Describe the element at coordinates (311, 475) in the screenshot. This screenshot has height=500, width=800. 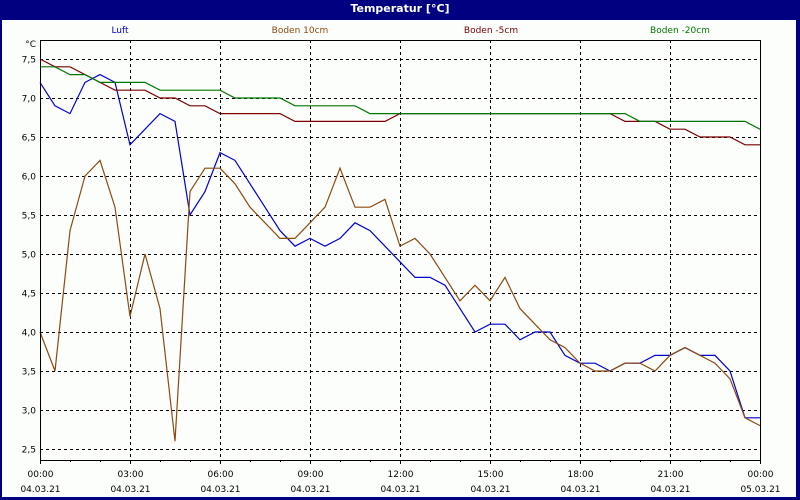
I see `x-tick-time: 09:00` at that location.